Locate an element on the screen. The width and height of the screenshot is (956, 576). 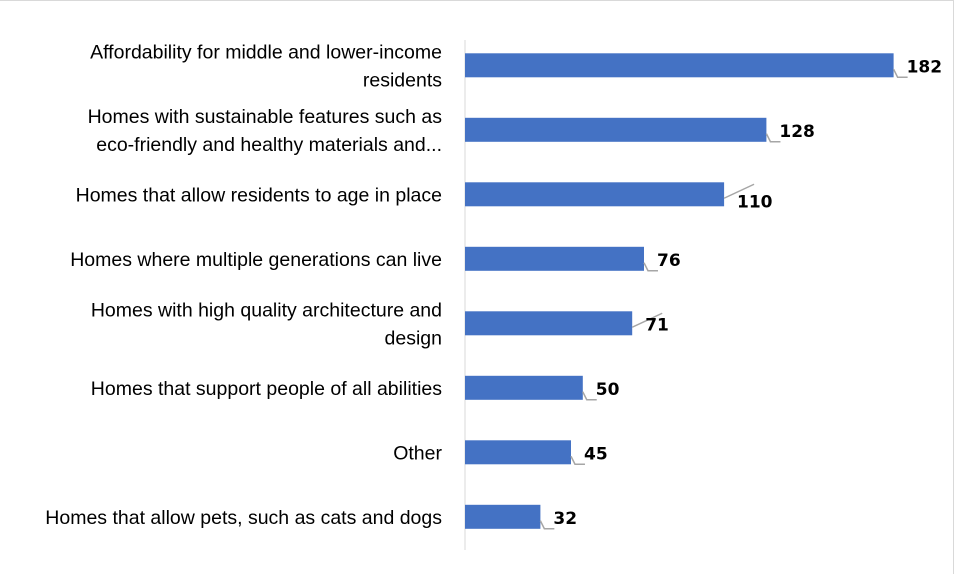
data-label: 32 is located at coordinates (565, 519).